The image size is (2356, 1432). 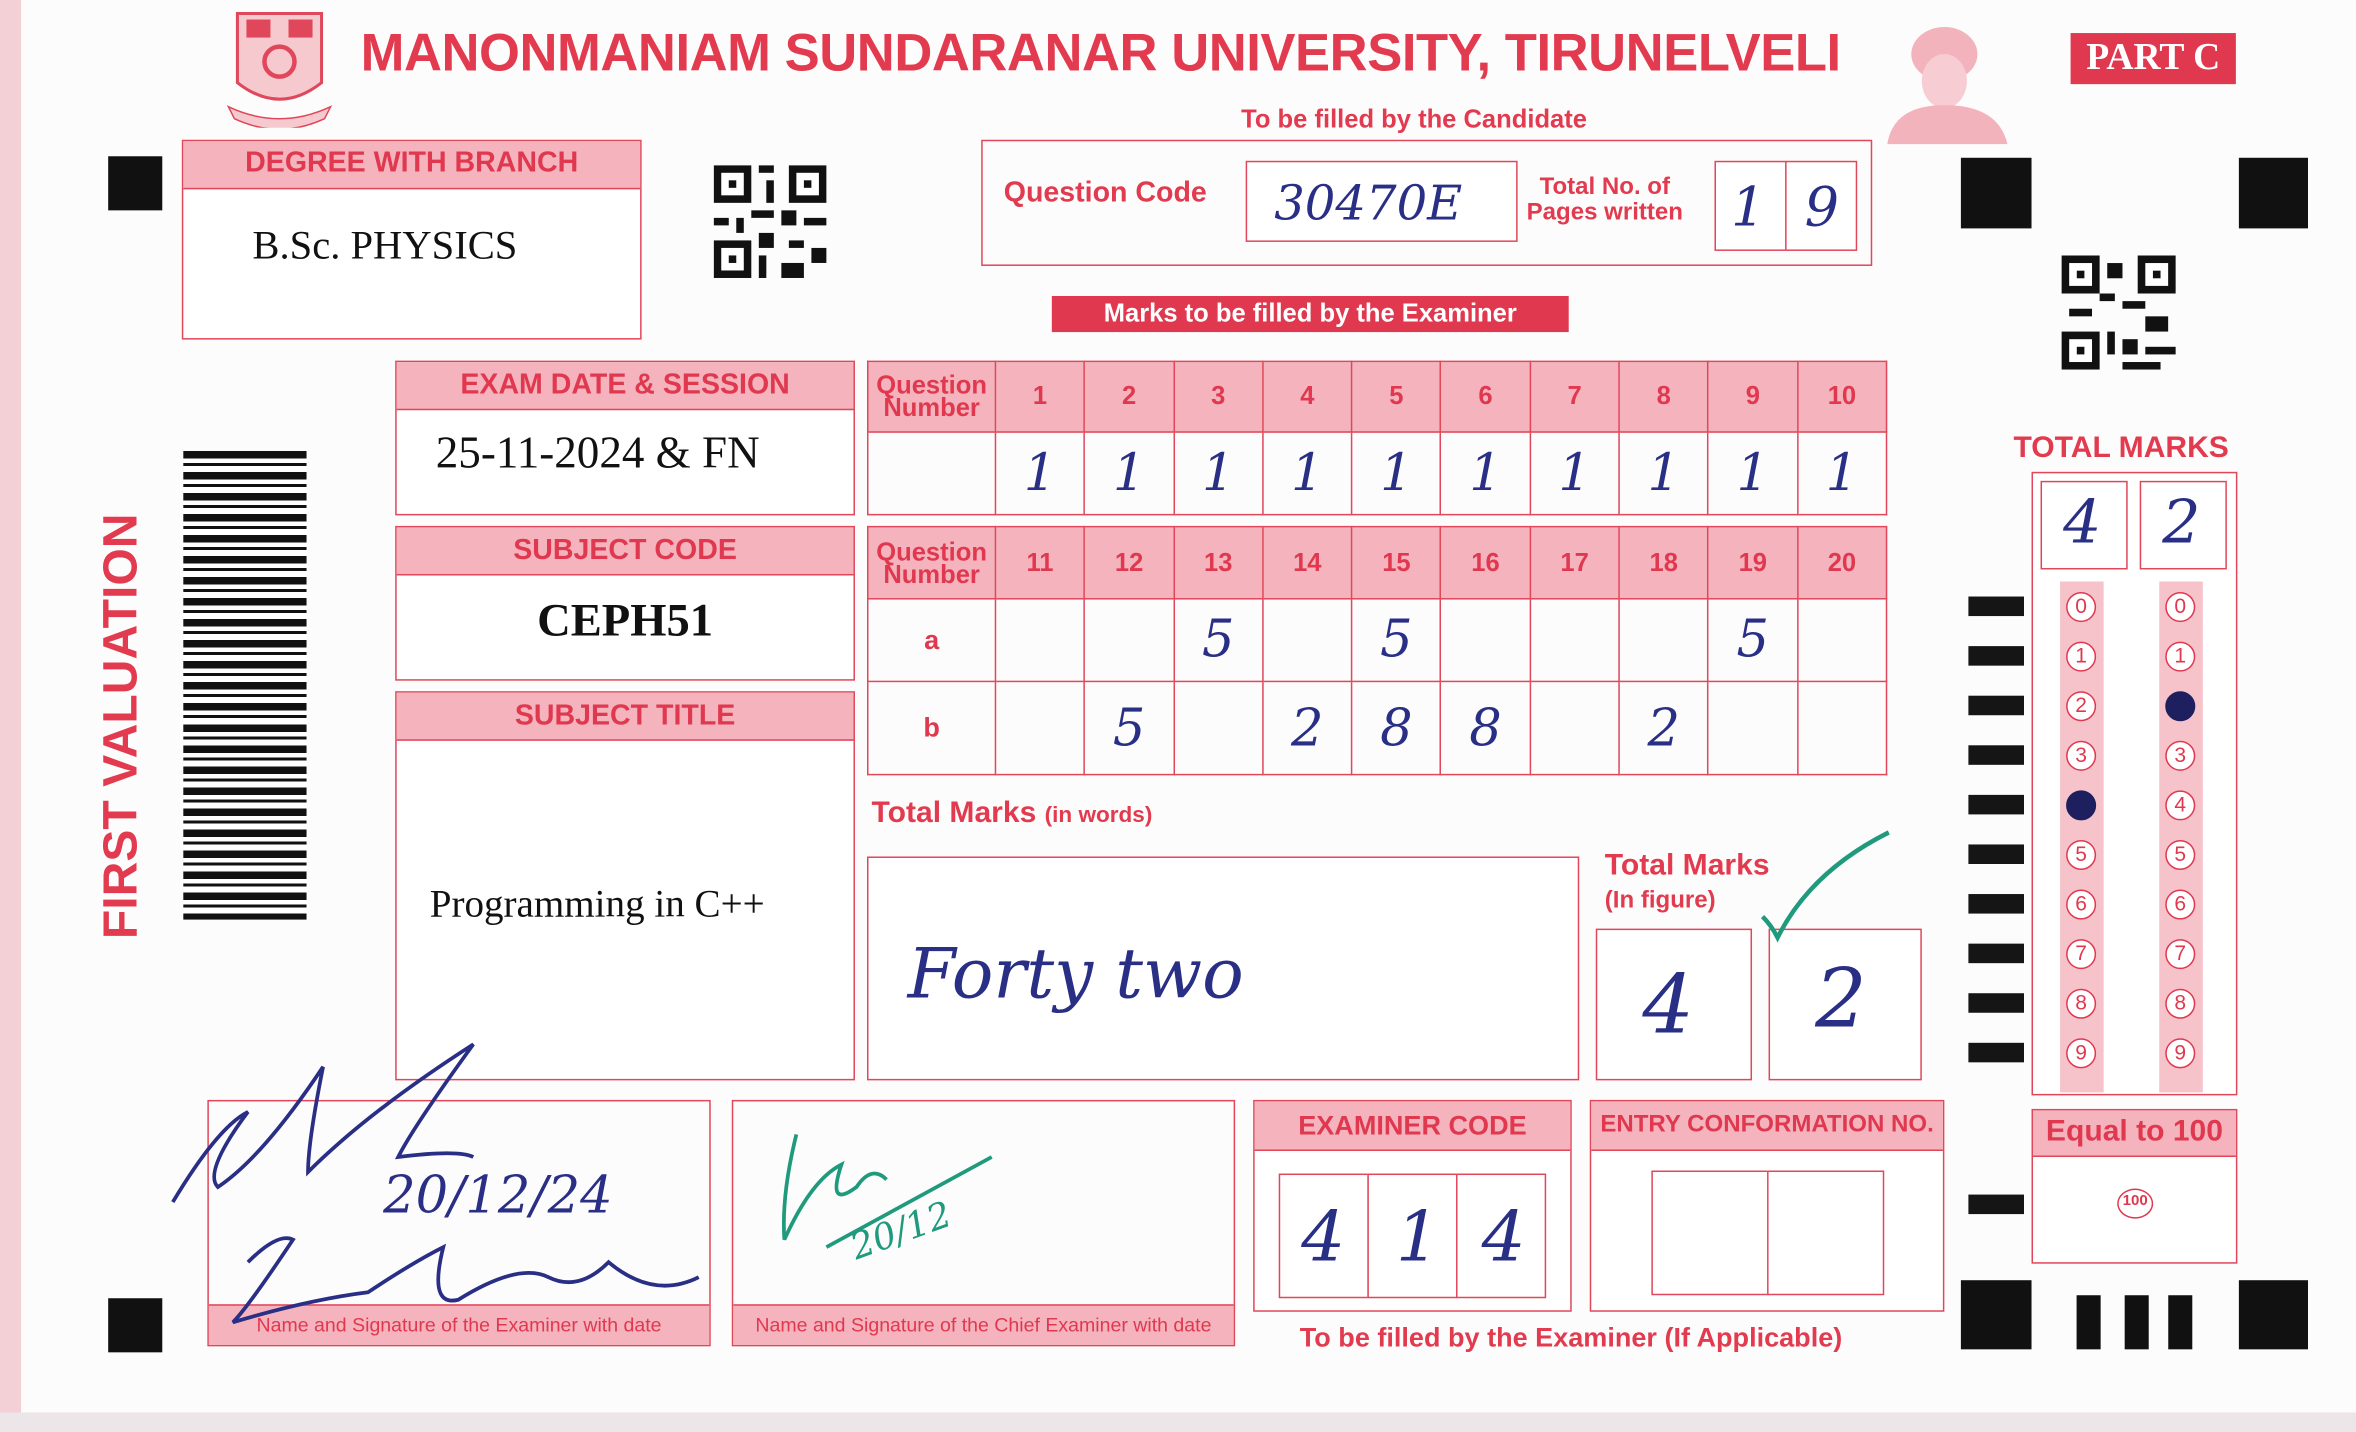 I want to click on timing-bar, so click(x=2180, y=1322).